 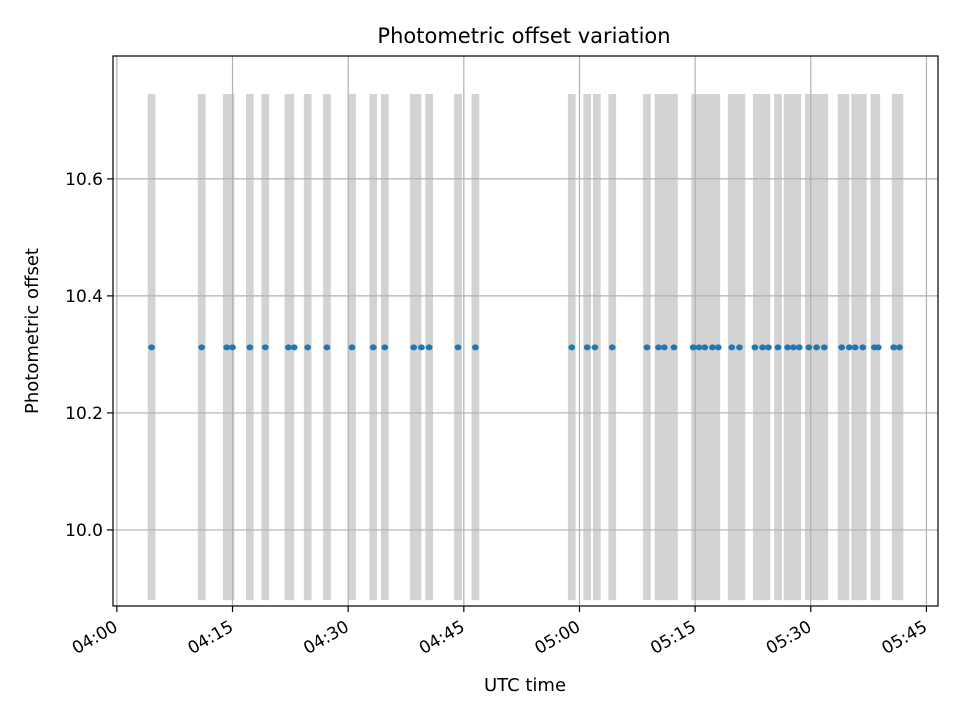 I want to click on y-tick-label: 10.6, so click(x=84, y=180).